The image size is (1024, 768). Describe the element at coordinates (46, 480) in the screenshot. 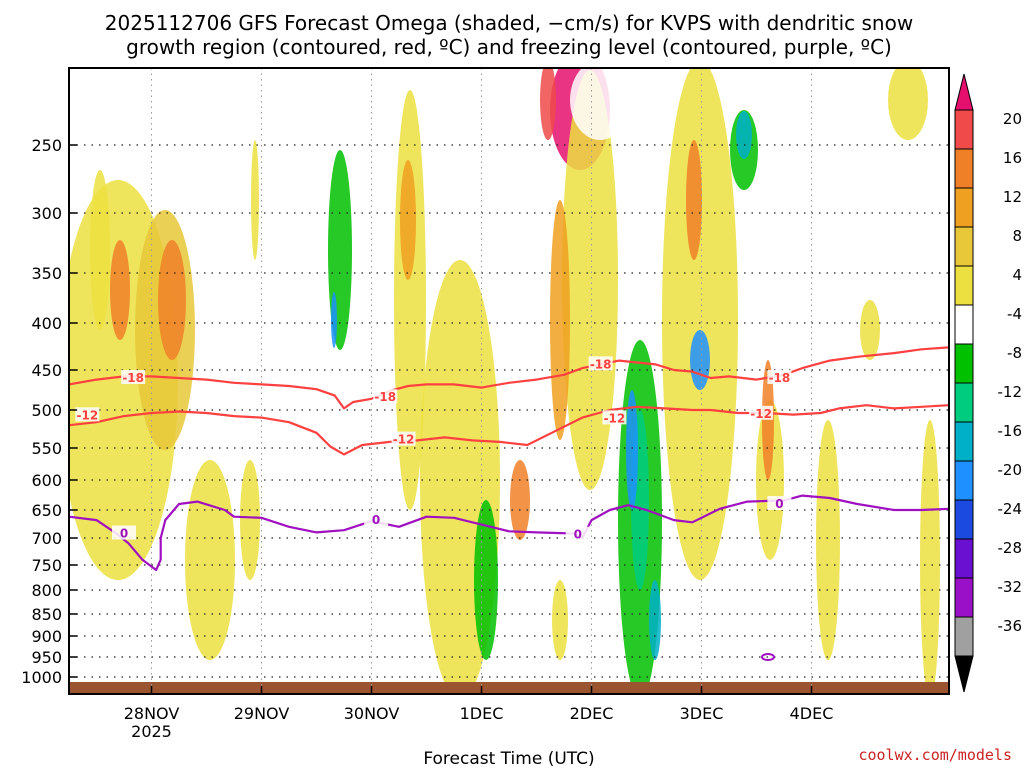

I see `y-tick-label: 600` at that location.